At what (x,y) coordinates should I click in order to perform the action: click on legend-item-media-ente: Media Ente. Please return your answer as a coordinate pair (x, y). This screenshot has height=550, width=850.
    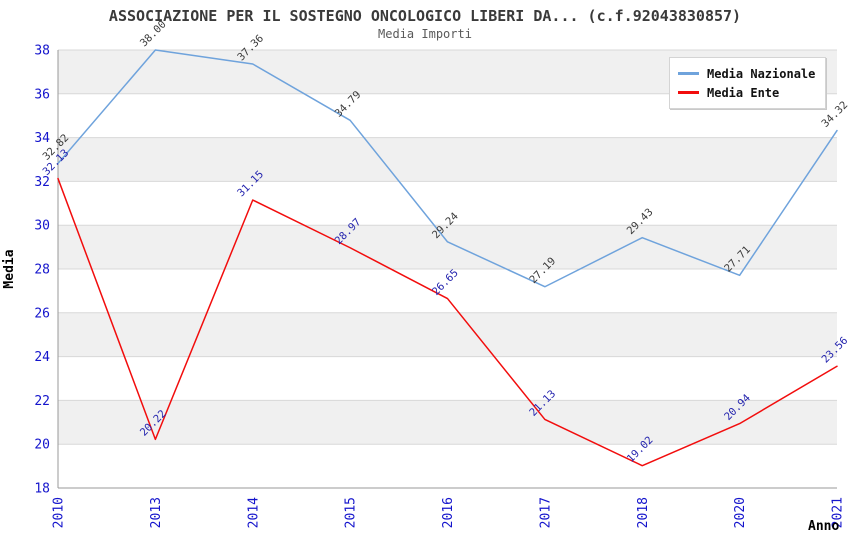
    Looking at the image, I should click on (746, 92).